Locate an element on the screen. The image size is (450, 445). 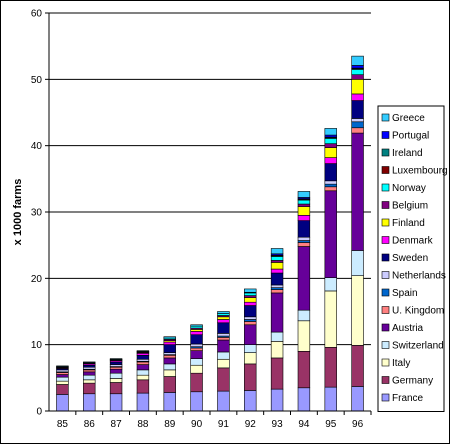
x-tick-label: 88 is located at coordinates (143, 424).